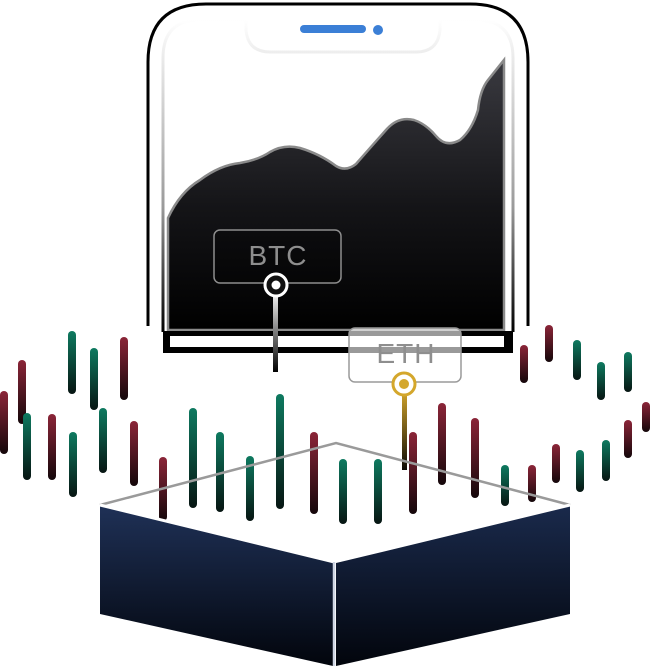 The image size is (651, 669). What do you see at coordinates (406, 353) in the screenshot?
I see `eth-tag-label: ETH` at bounding box center [406, 353].